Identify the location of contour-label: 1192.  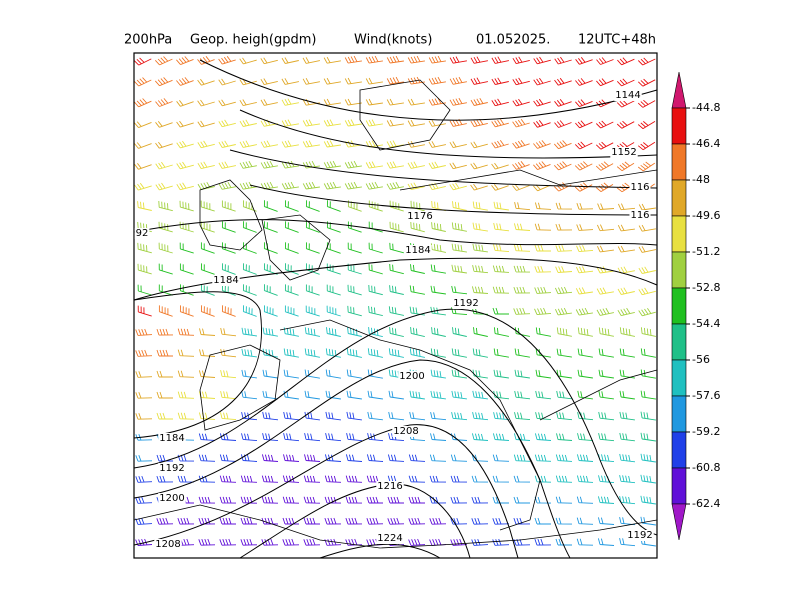
(465, 303).